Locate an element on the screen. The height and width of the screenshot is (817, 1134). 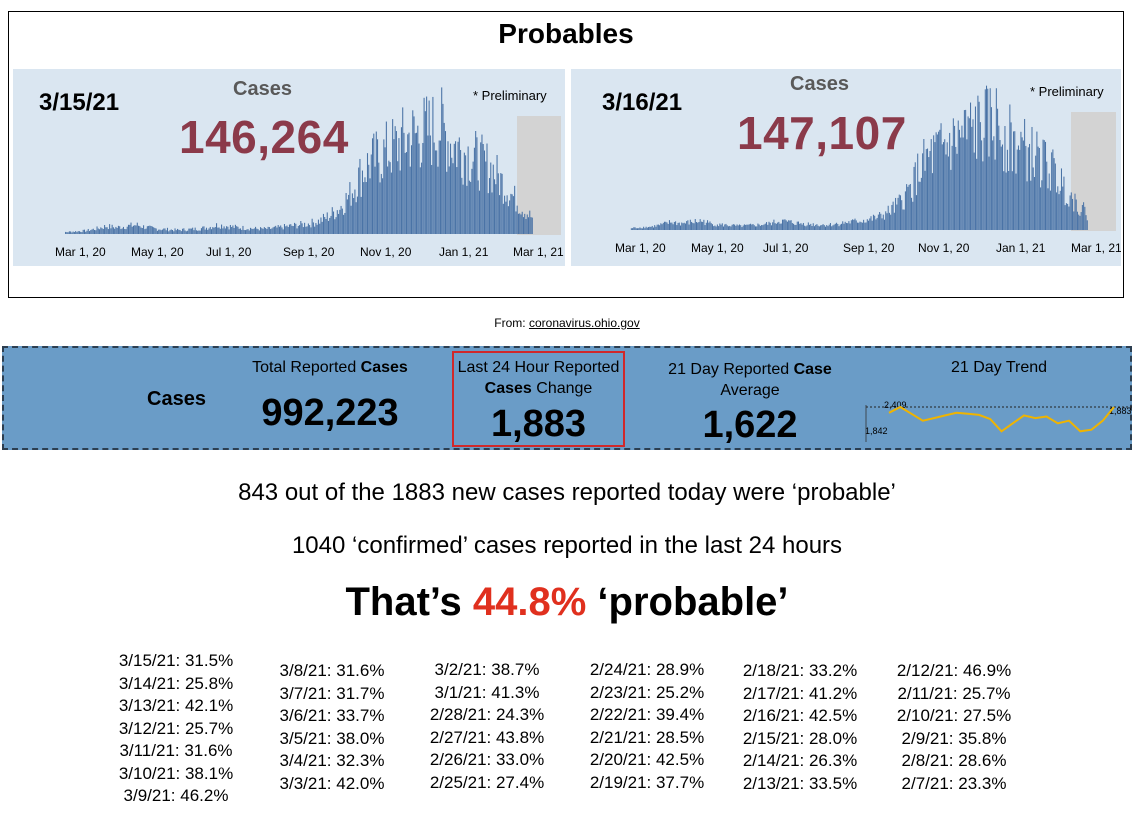
daily-percent-item: 3/5/21: 38.0% is located at coordinates (332, 738).